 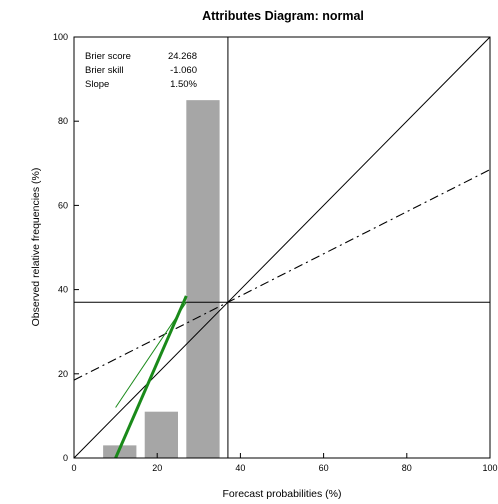 I want to click on x-tick-label: 0, so click(x=73, y=468).